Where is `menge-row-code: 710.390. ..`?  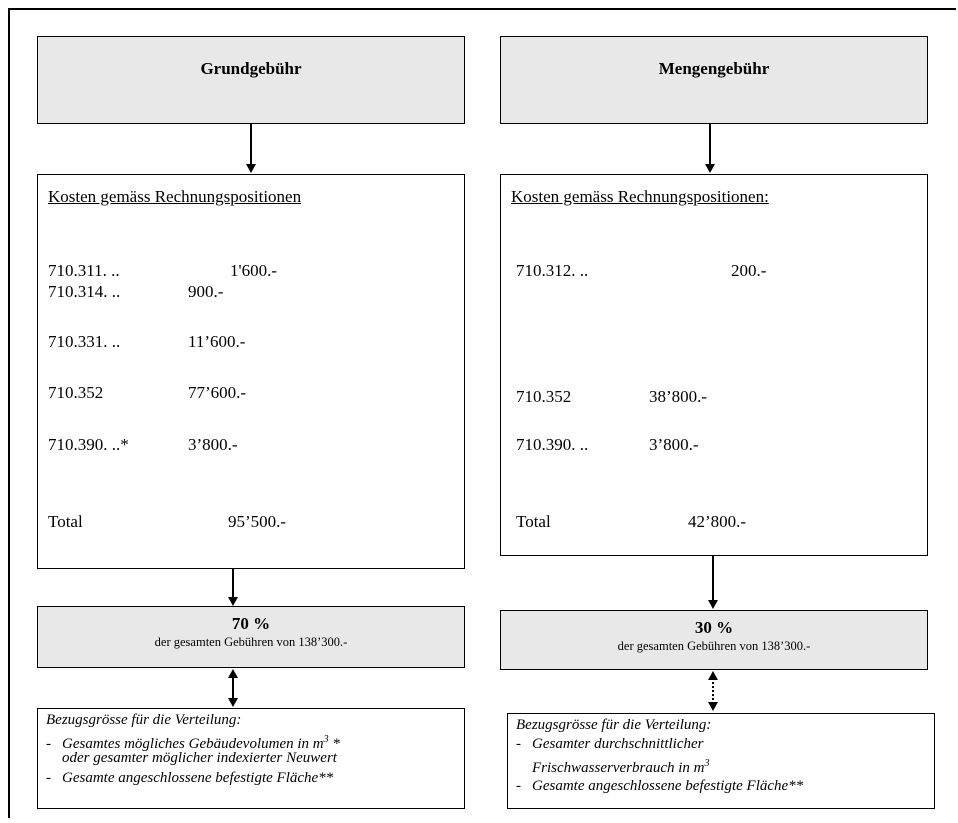
menge-row-code: 710.390. .. is located at coordinates (552, 444).